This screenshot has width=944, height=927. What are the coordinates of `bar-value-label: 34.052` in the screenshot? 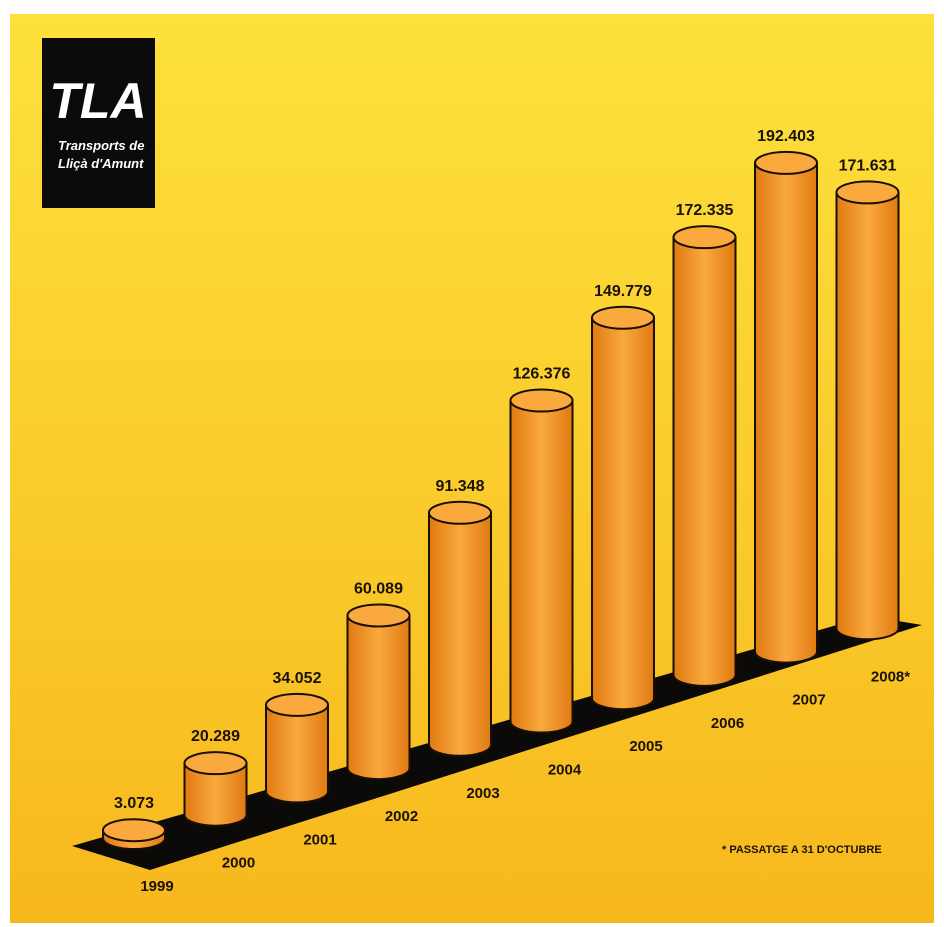 It's located at (297, 678).